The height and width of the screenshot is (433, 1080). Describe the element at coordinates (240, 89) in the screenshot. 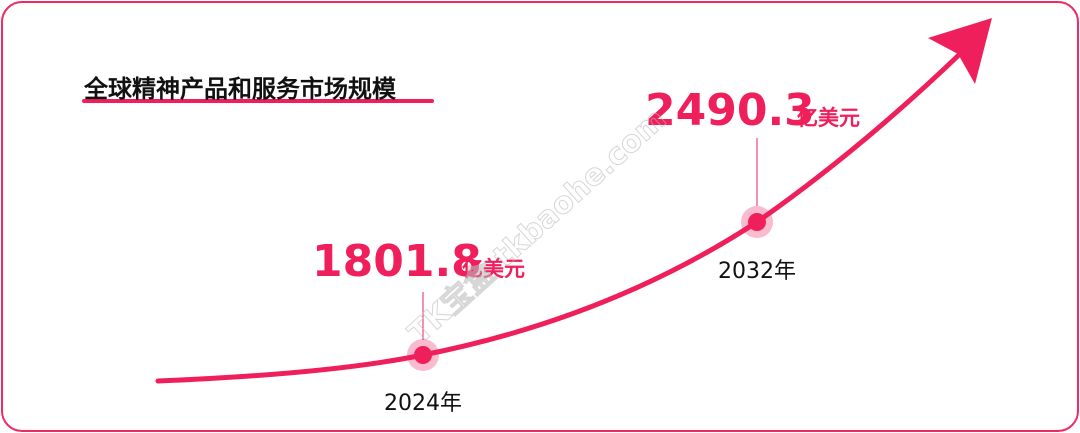

I see `title: 全球精神产品和服务市场规模` at that location.